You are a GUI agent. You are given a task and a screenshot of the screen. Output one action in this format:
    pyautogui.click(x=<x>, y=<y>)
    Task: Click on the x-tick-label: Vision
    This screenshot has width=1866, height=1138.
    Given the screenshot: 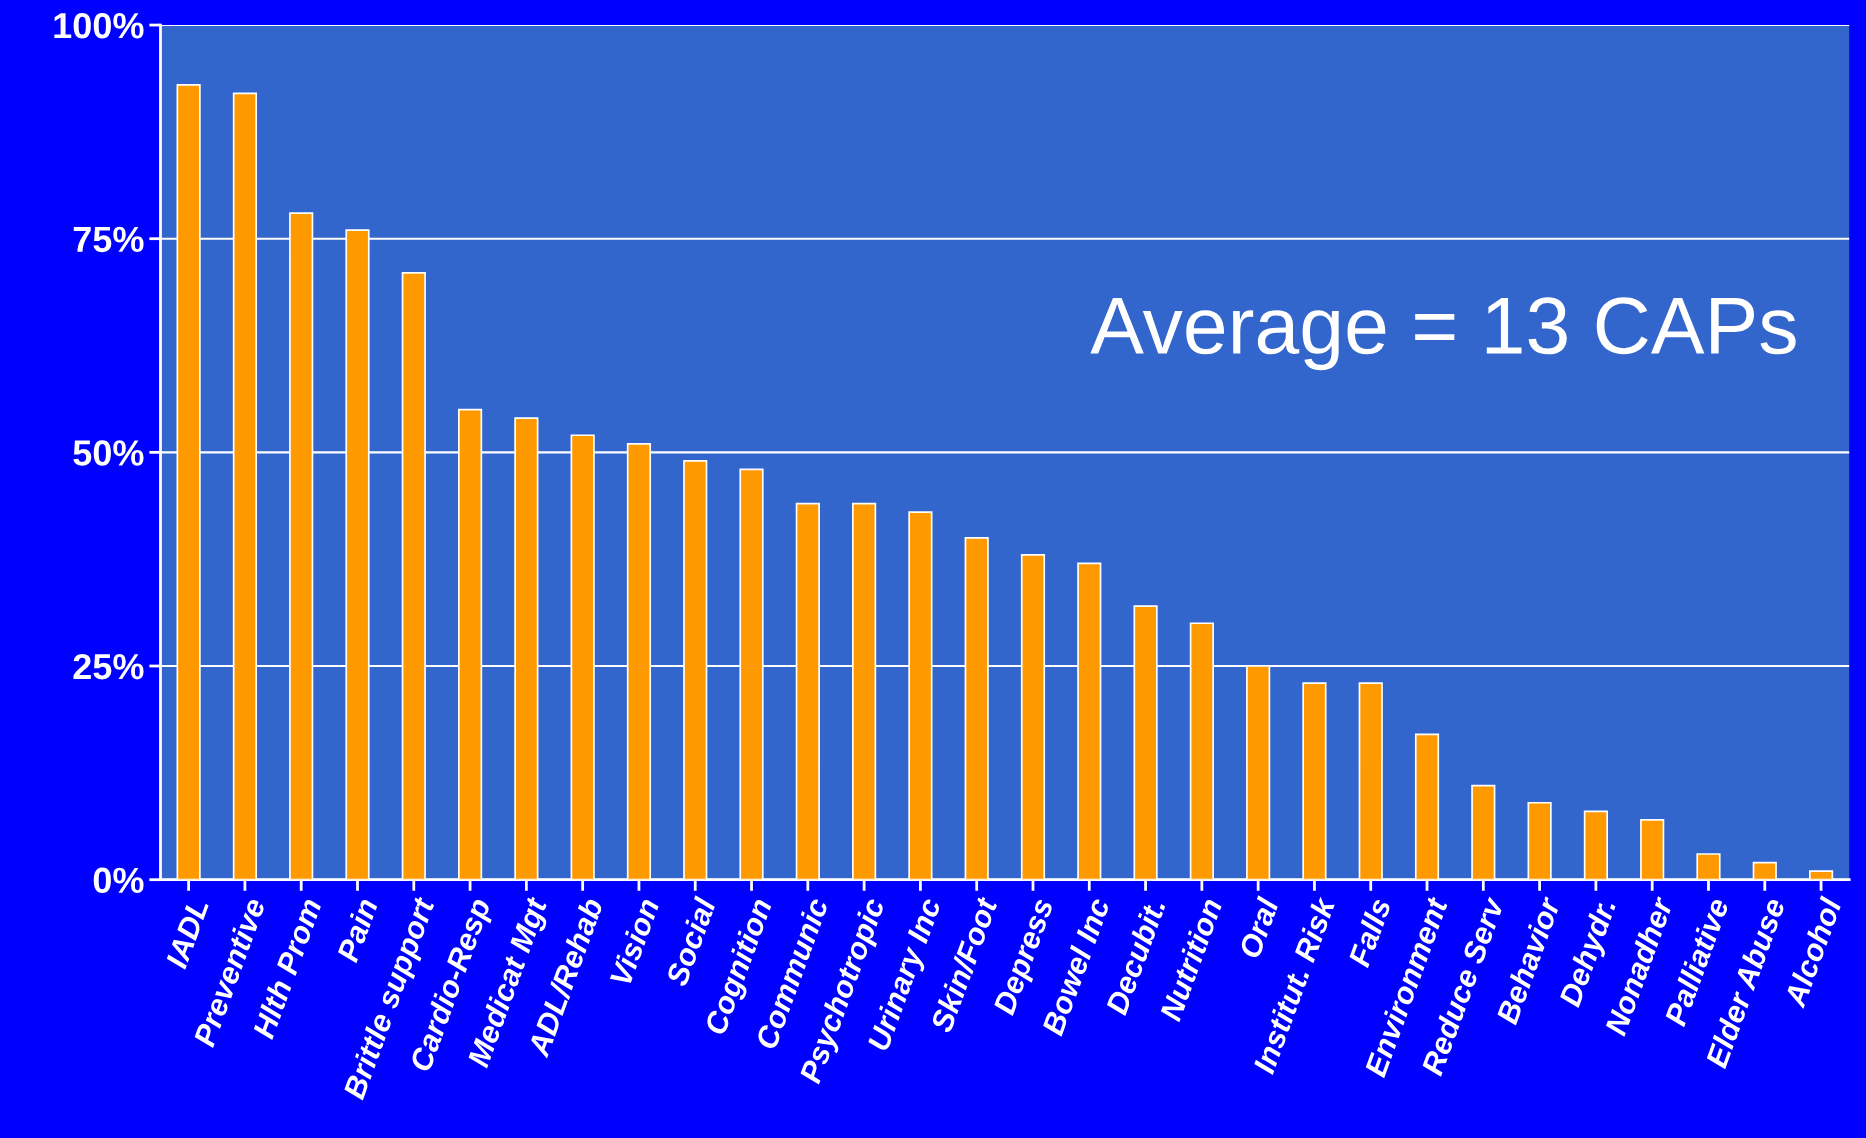 What is the action you would take?
    pyautogui.click(x=634, y=941)
    